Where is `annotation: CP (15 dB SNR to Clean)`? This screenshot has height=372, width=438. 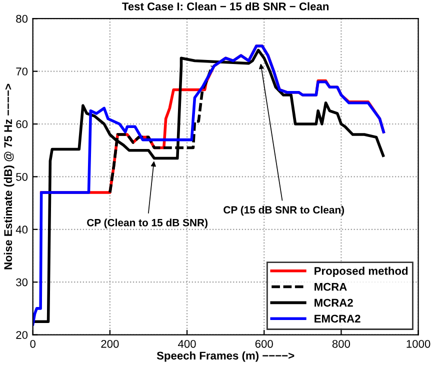
annotation: CP (15 dB SNR to Clean) is located at coordinates (284, 211).